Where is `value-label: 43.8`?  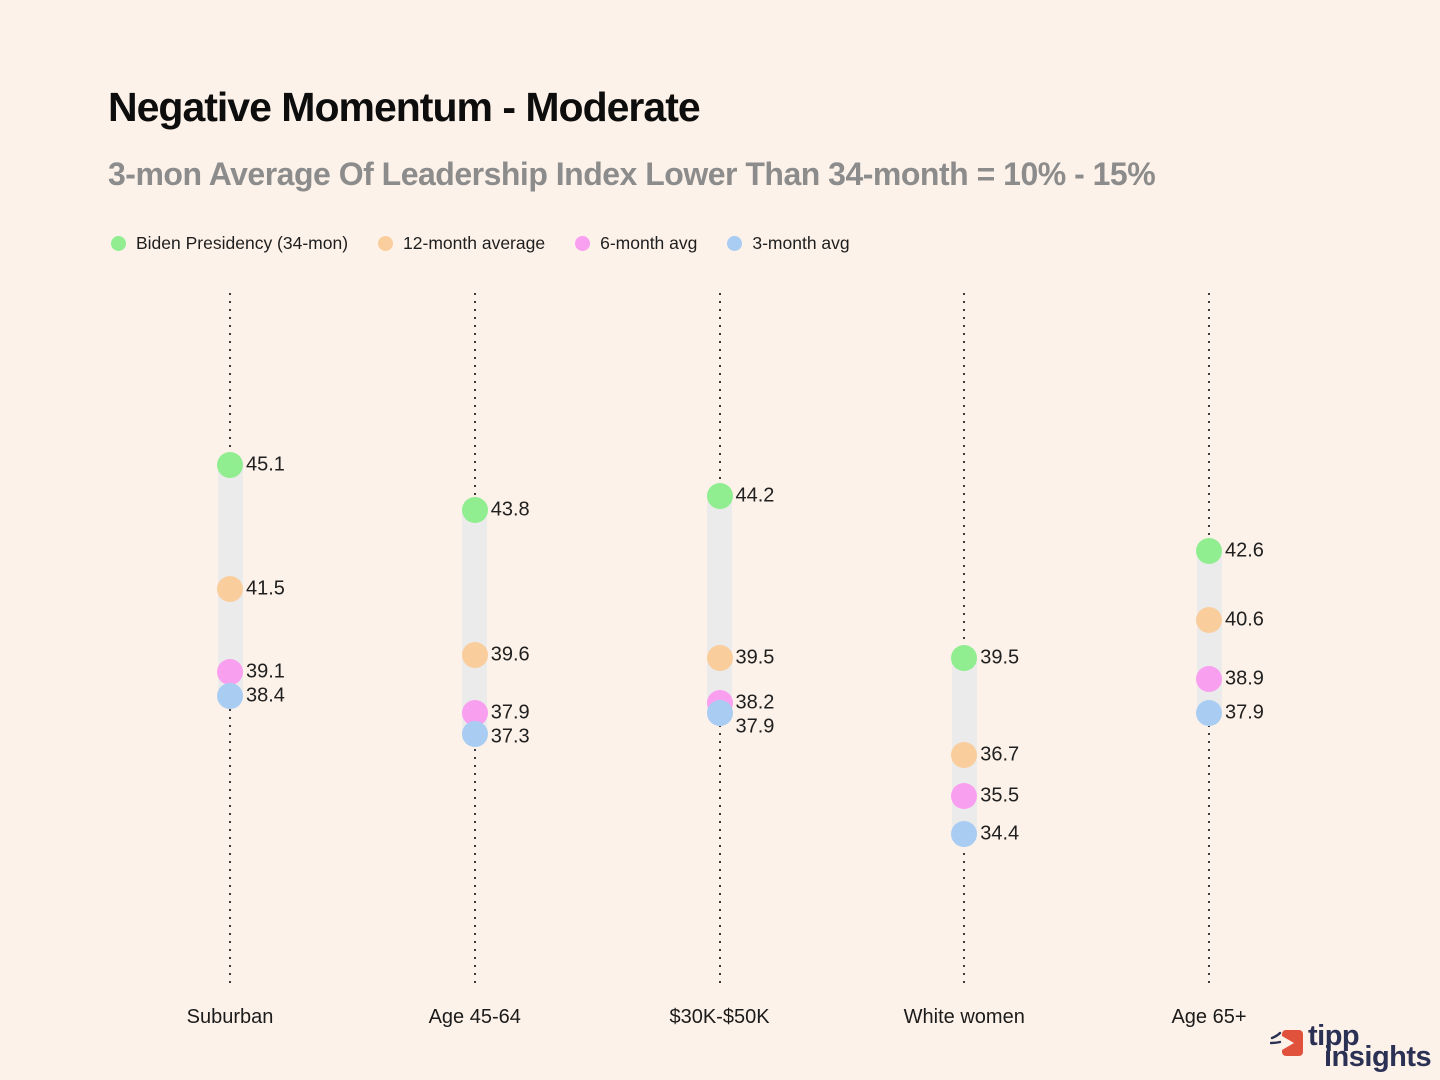
value-label: 43.8 is located at coordinates (510, 509).